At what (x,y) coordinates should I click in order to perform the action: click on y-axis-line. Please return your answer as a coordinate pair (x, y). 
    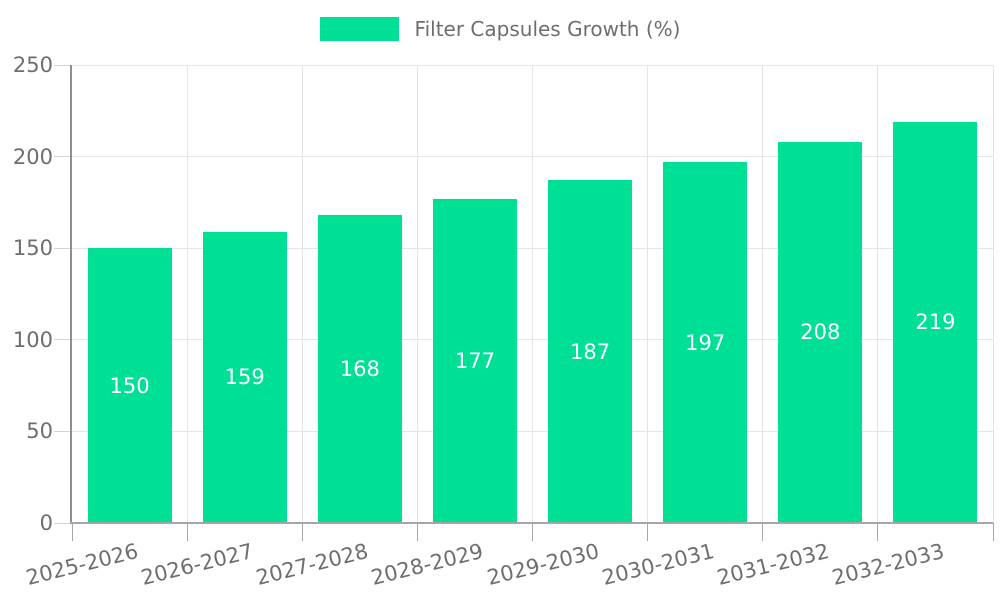
    Looking at the image, I should click on (71, 294).